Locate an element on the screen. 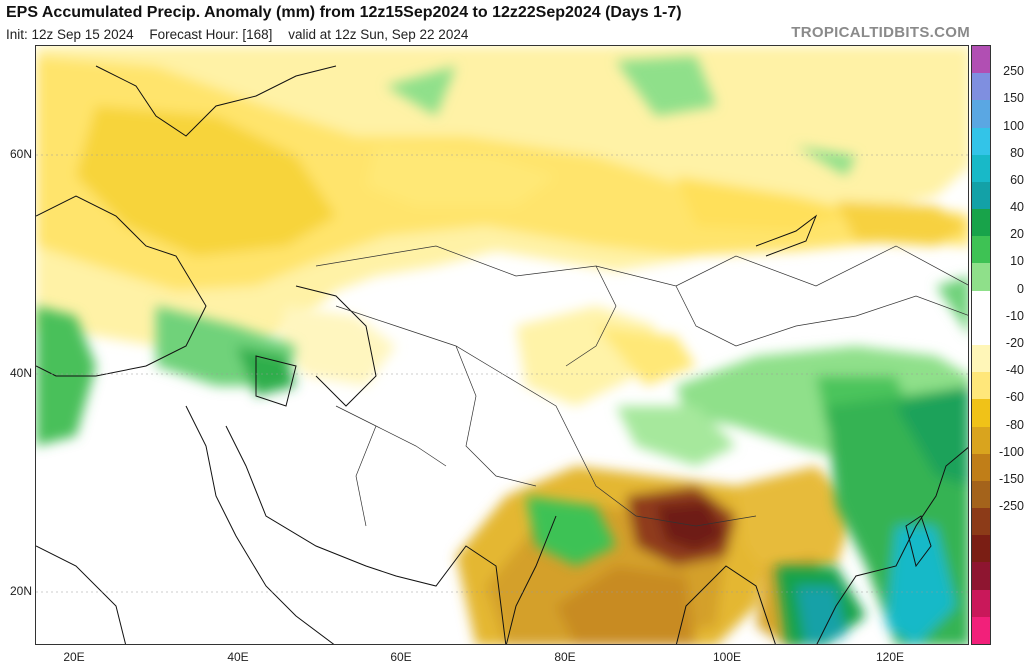  colorbar-label: 60 is located at coordinates (1017, 179).